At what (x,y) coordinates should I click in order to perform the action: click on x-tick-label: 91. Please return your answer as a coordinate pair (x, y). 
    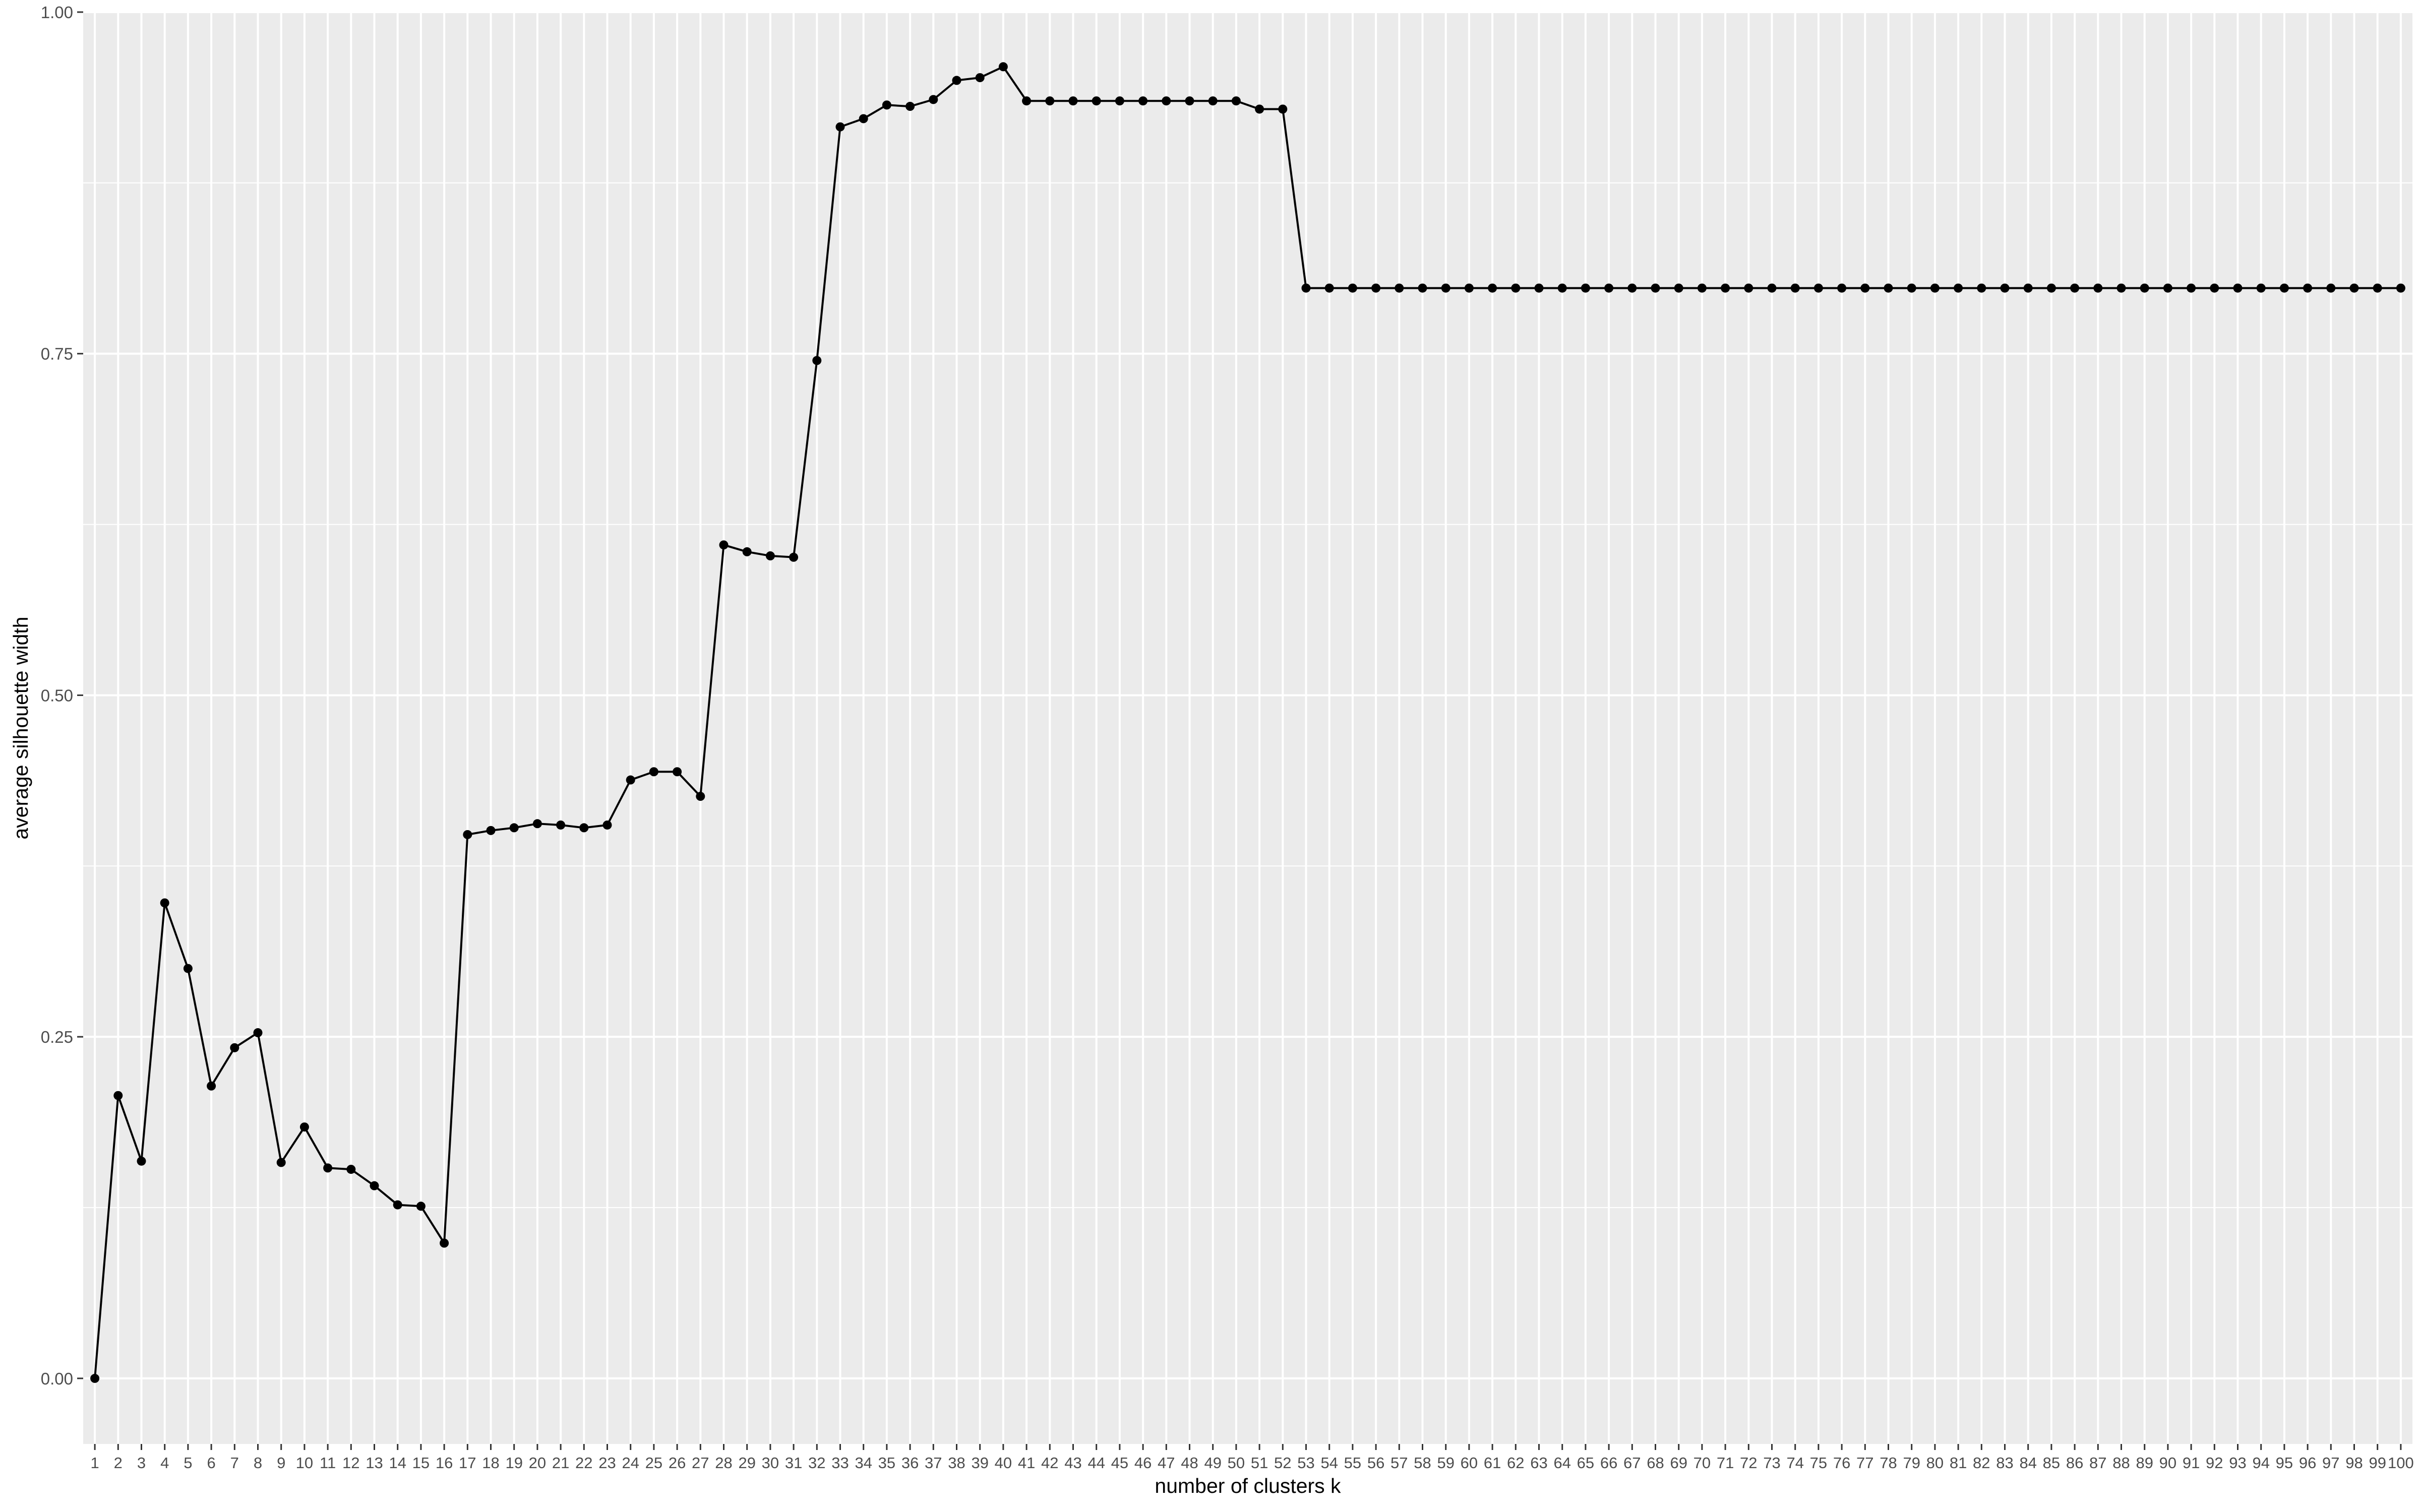
    Looking at the image, I should click on (2191, 1463).